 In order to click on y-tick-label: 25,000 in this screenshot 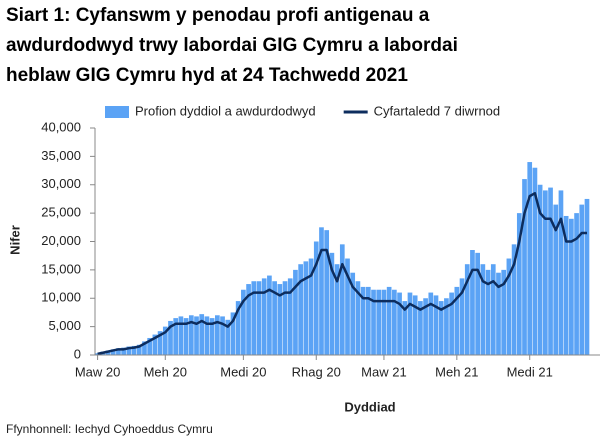, I will do `click(61, 212)`.